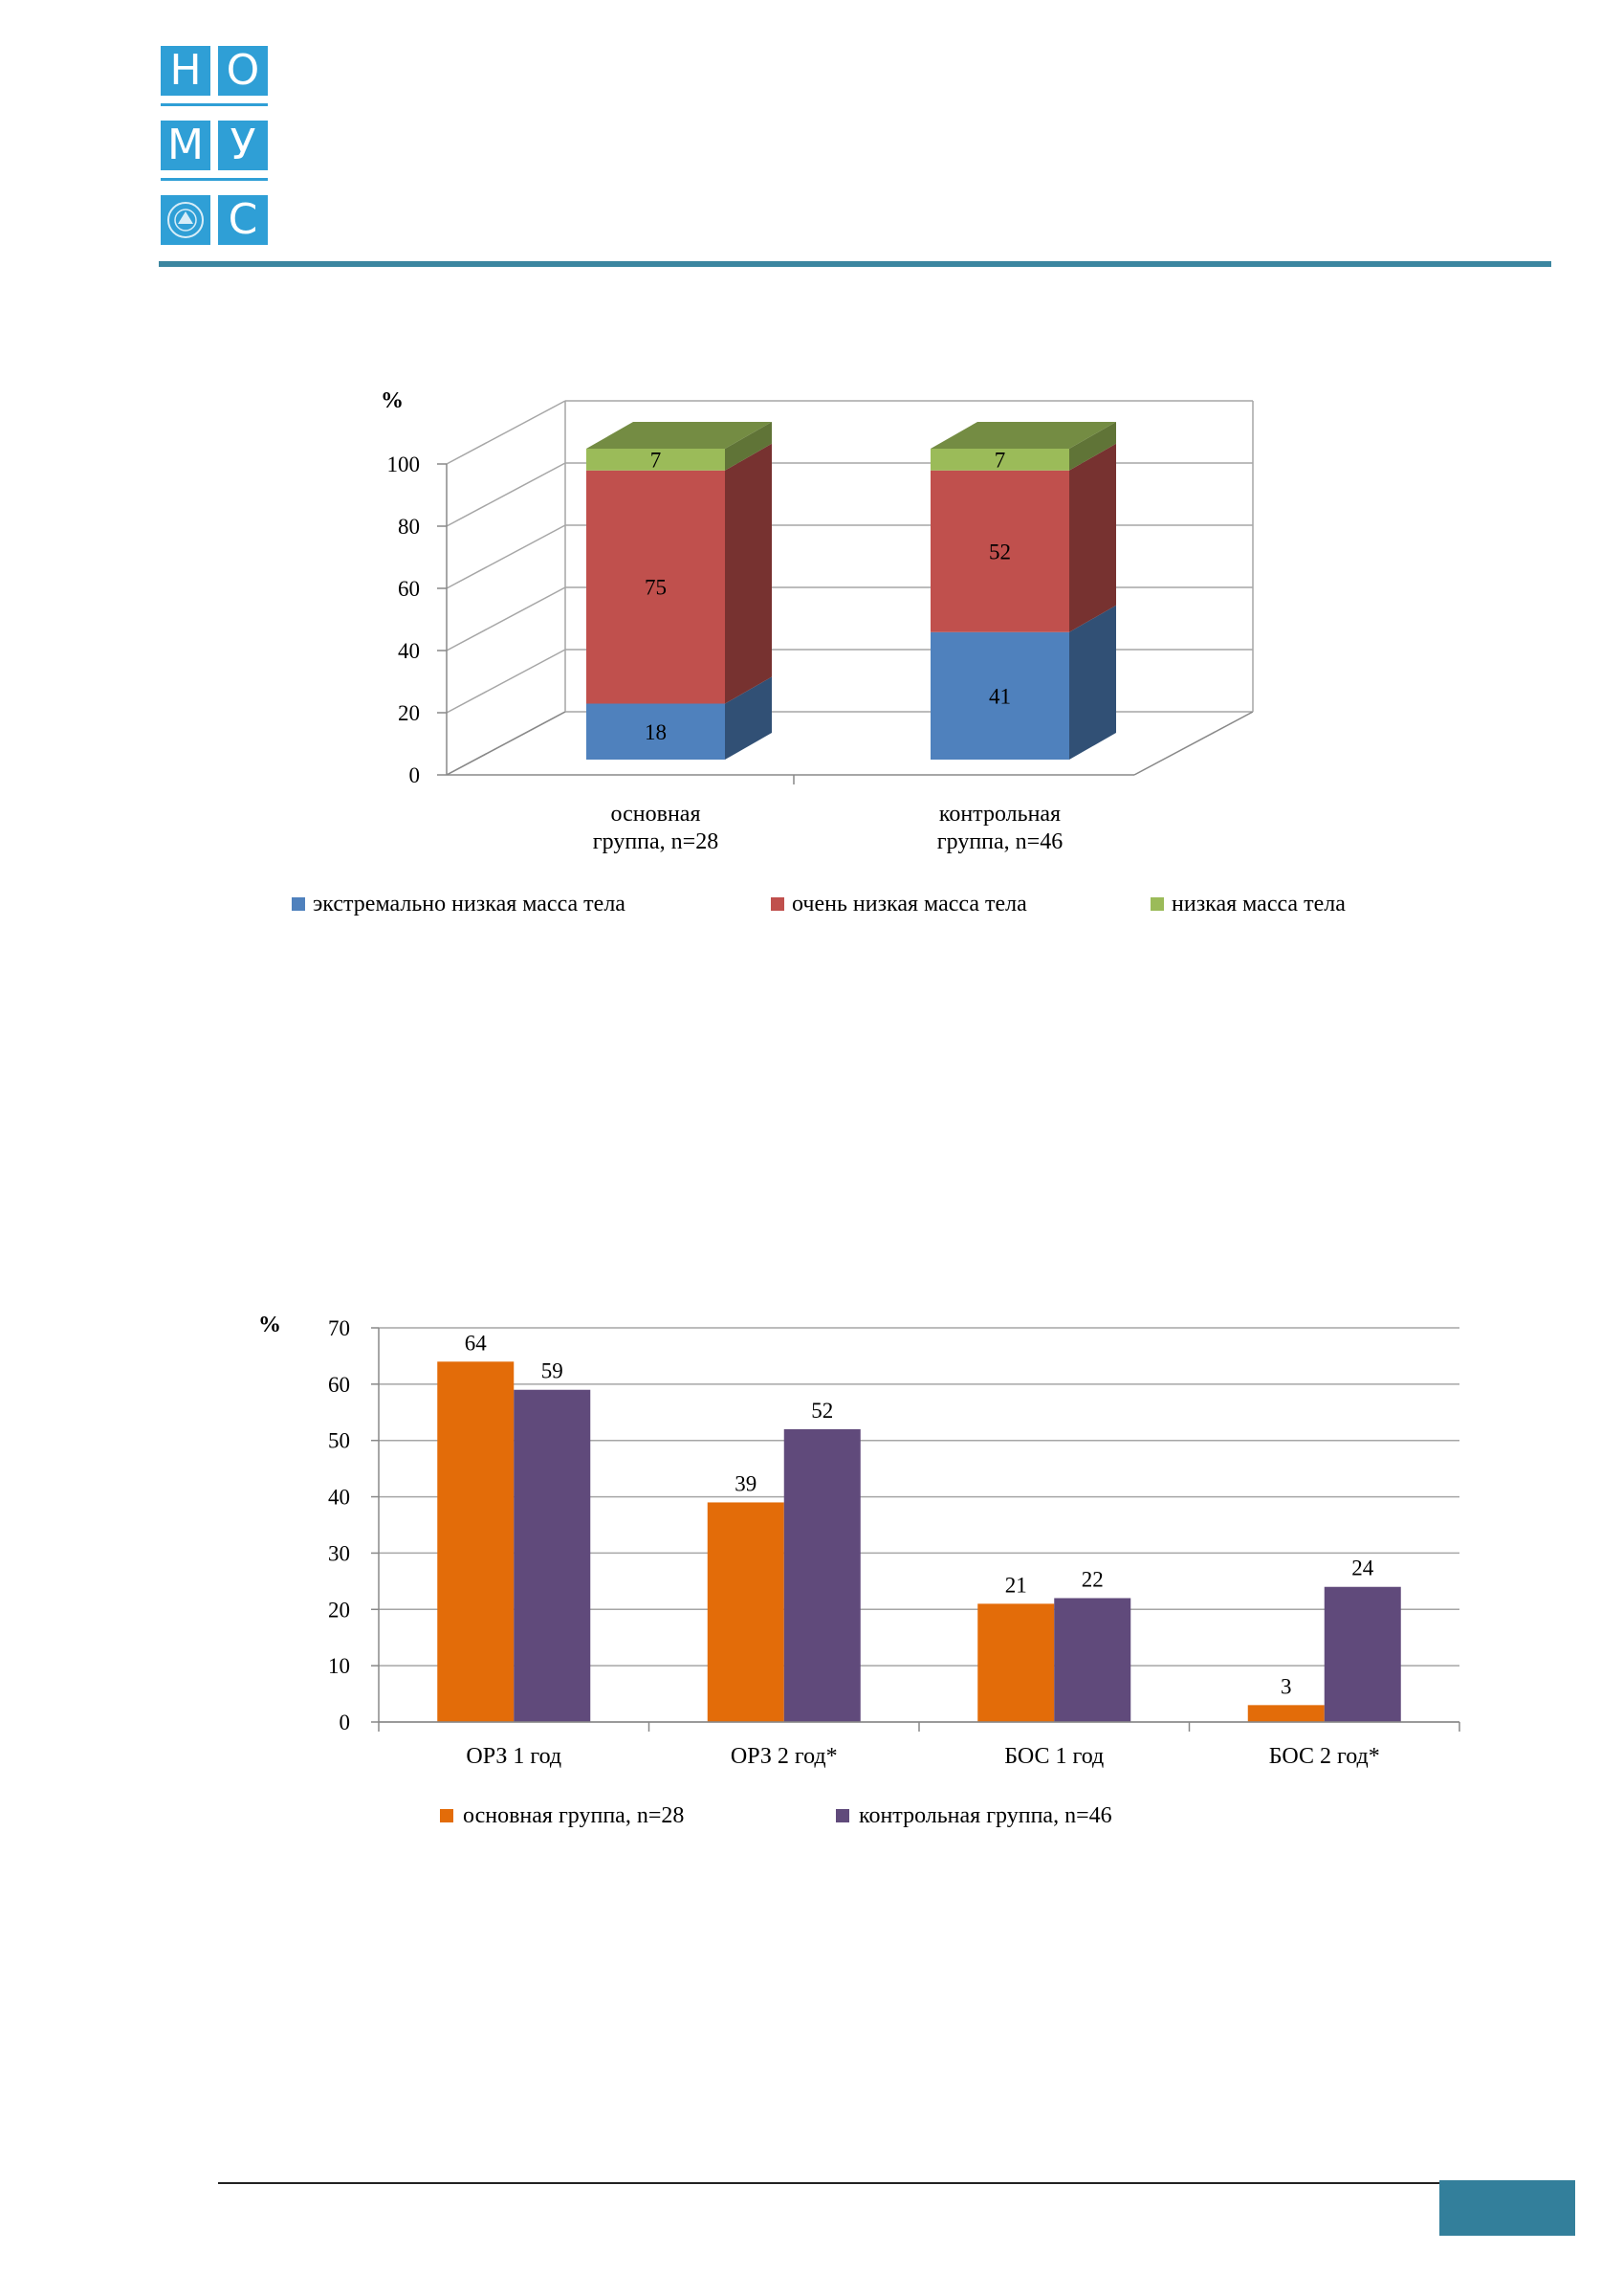 The width and height of the screenshot is (1623, 2296). Describe the element at coordinates (243, 145) in the screenshot. I see `logo-letter: У` at that location.